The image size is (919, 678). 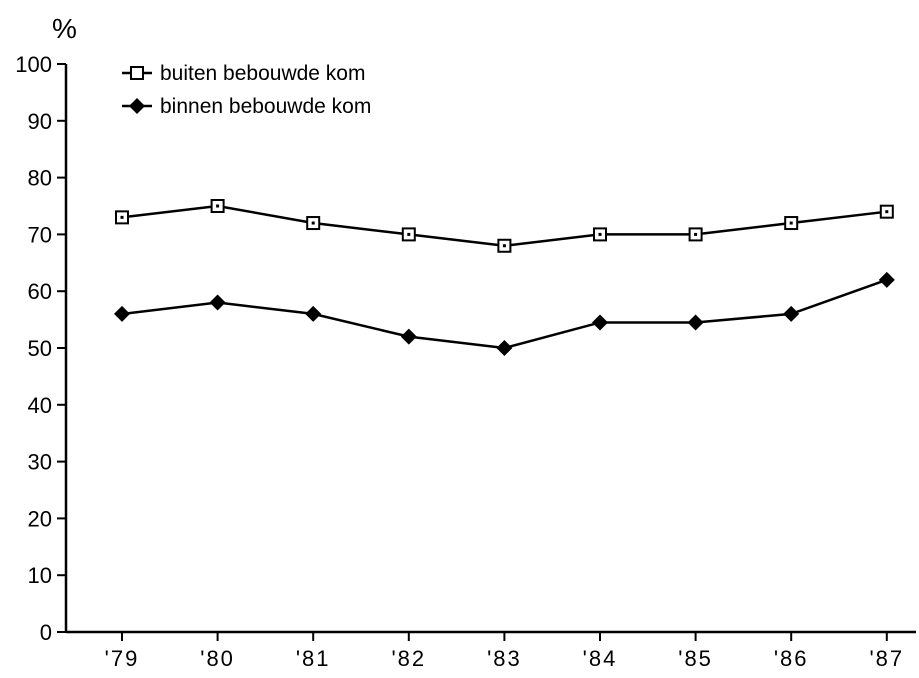 I want to click on y-tick-label: 0, so click(x=46, y=632).